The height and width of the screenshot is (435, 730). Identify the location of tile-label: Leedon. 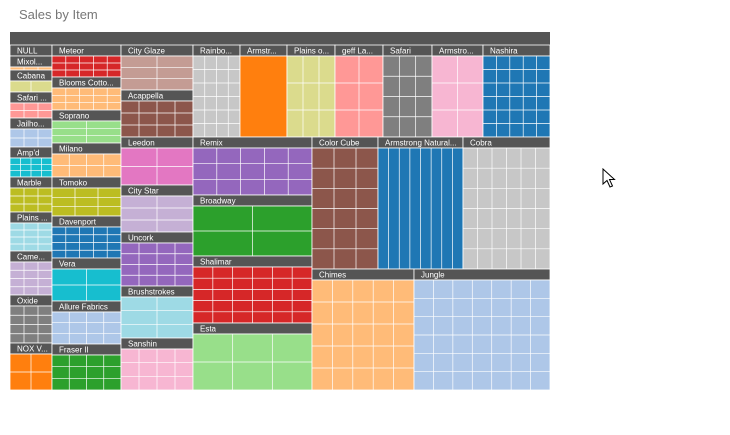
(141, 143).